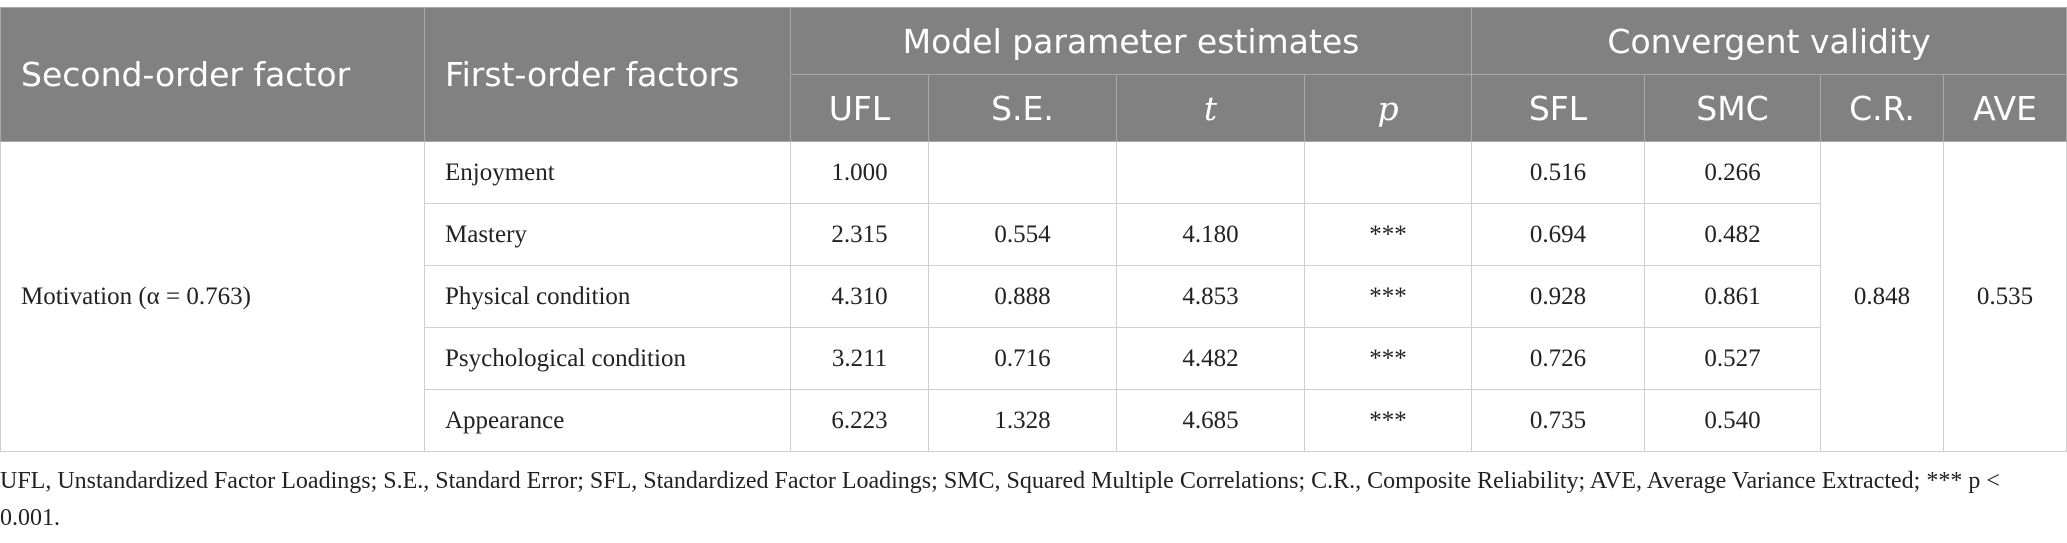 The height and width of the screenshot is (543, 2067). I want to click on first-order-factor: Physical condition, so click(607, 296).